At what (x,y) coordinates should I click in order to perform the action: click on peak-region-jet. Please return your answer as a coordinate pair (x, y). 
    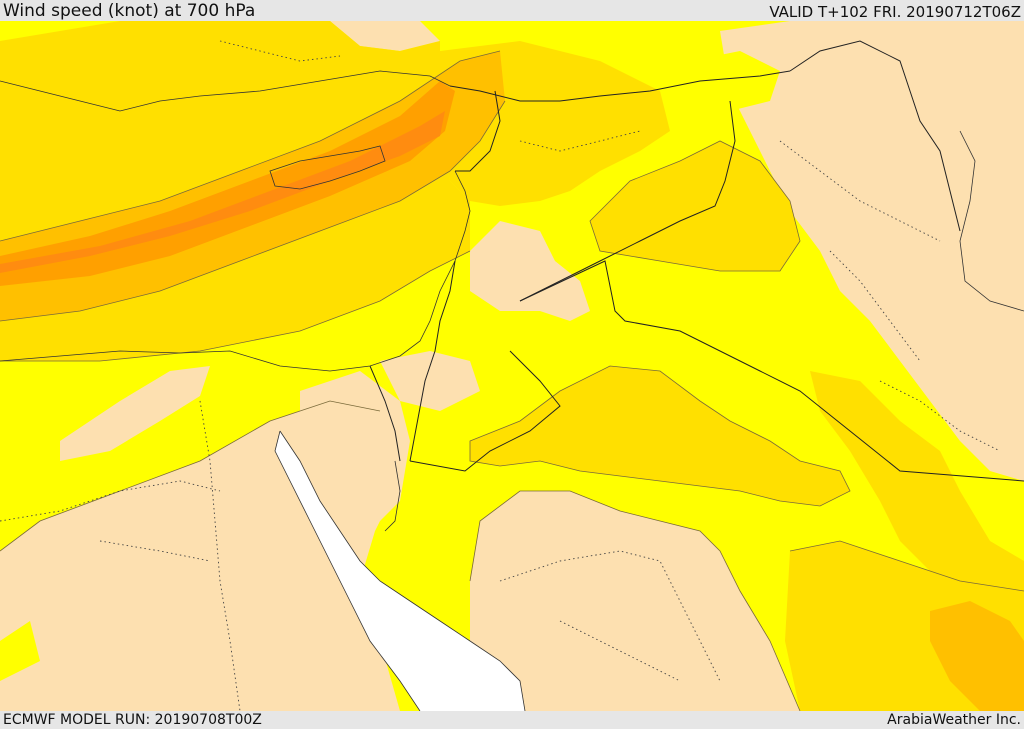
    Looking at the image, I should click on (222, 192).